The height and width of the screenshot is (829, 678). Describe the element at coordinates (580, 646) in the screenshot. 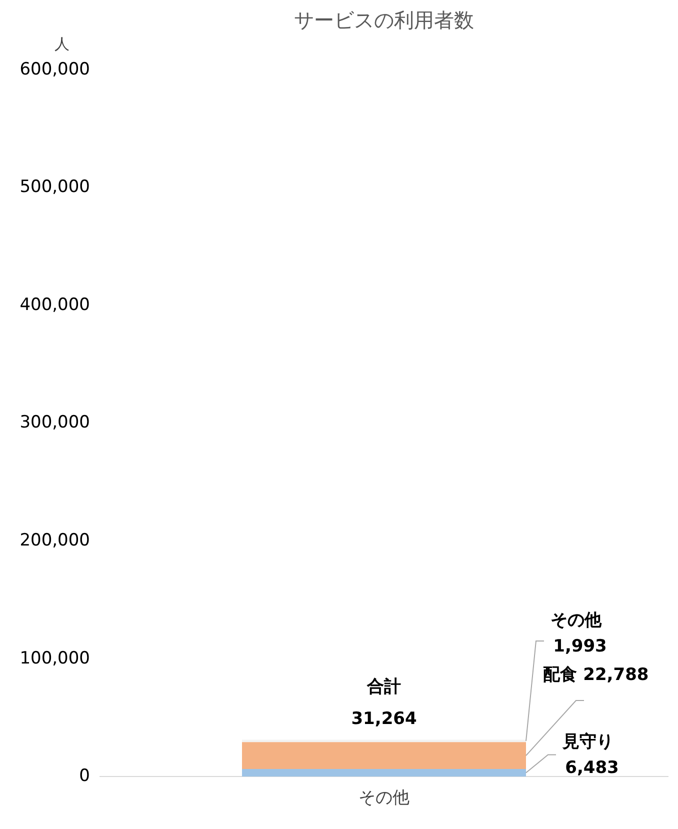

I see `data-label: 1,993` at that location.